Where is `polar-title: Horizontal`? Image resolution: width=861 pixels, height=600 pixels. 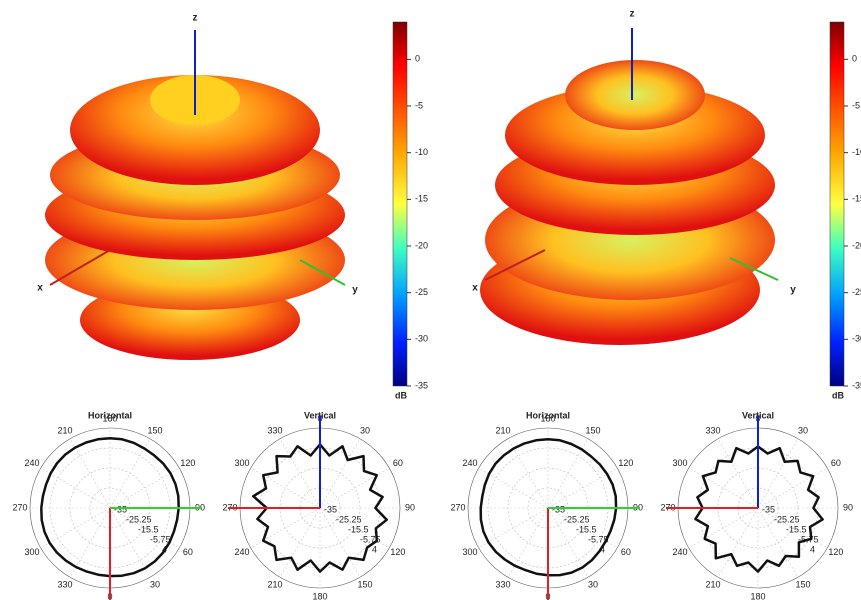 polar-title: Horizontal is located at coordinates (548, 415).